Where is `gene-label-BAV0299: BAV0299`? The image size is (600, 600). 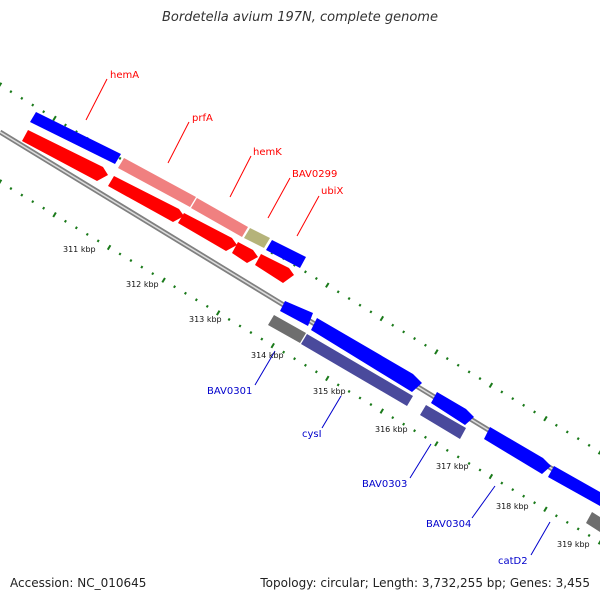
gene-label-BAV0299: BAV0299 is located at coordinates (314, 174).